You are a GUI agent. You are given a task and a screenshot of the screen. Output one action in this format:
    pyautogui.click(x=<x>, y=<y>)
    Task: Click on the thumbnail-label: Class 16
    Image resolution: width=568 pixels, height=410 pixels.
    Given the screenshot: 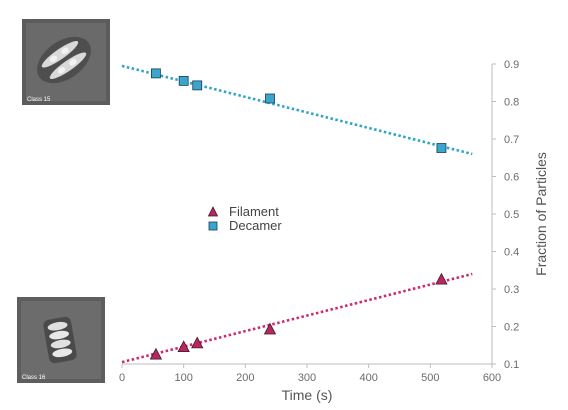 What is the action you would take?
    pyautogui.click(x=34, y=378)
    